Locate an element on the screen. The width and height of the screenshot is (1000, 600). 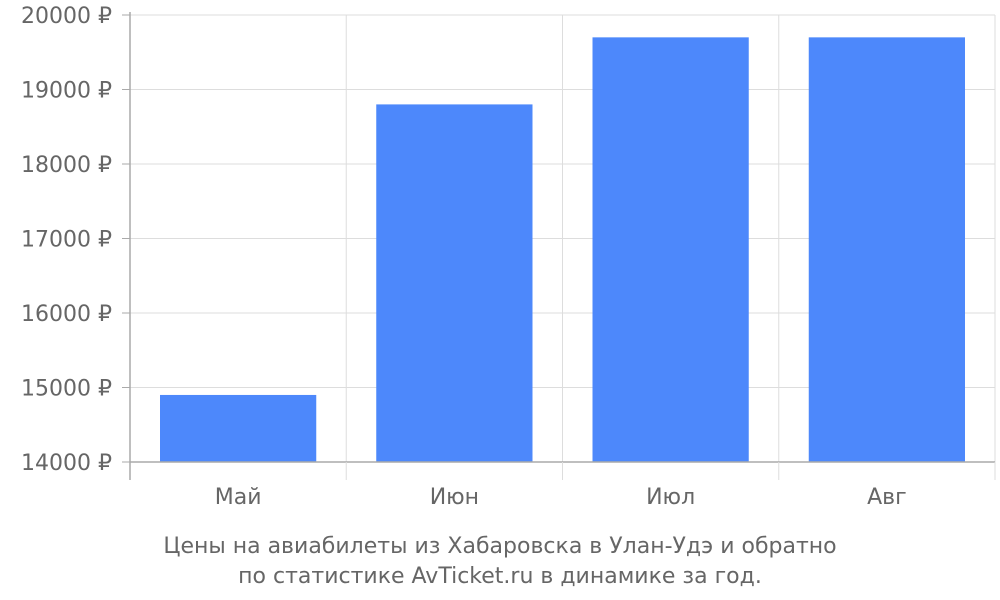
y-tick-label: 18000 ₽ is located at coordinates (66, 165).